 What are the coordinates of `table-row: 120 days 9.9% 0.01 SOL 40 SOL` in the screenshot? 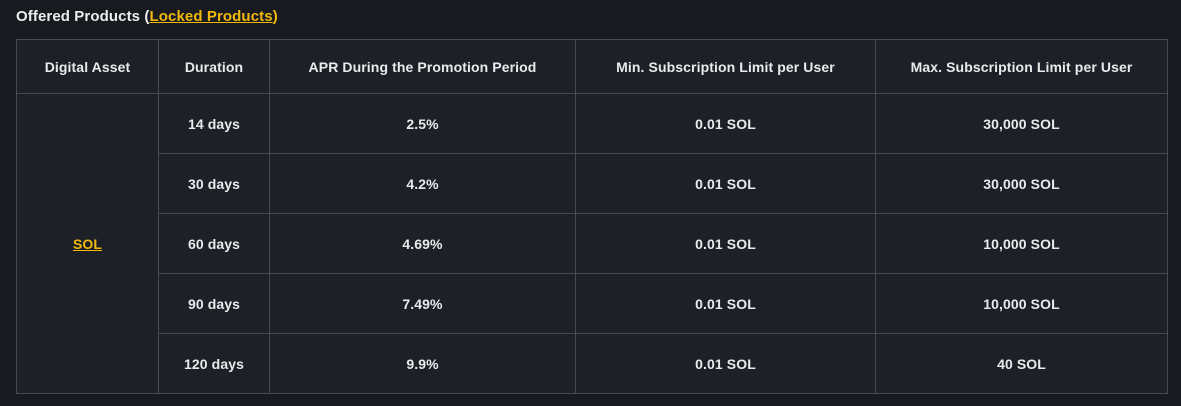 It's located at (592, 363).